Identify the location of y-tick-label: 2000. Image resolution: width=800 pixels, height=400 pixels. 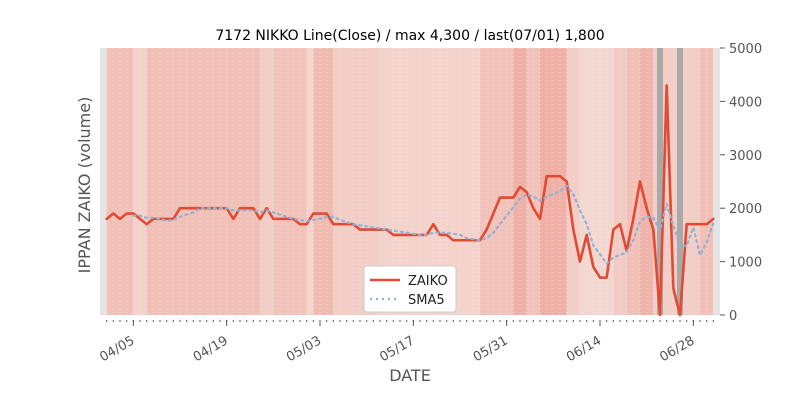
(745, 209).